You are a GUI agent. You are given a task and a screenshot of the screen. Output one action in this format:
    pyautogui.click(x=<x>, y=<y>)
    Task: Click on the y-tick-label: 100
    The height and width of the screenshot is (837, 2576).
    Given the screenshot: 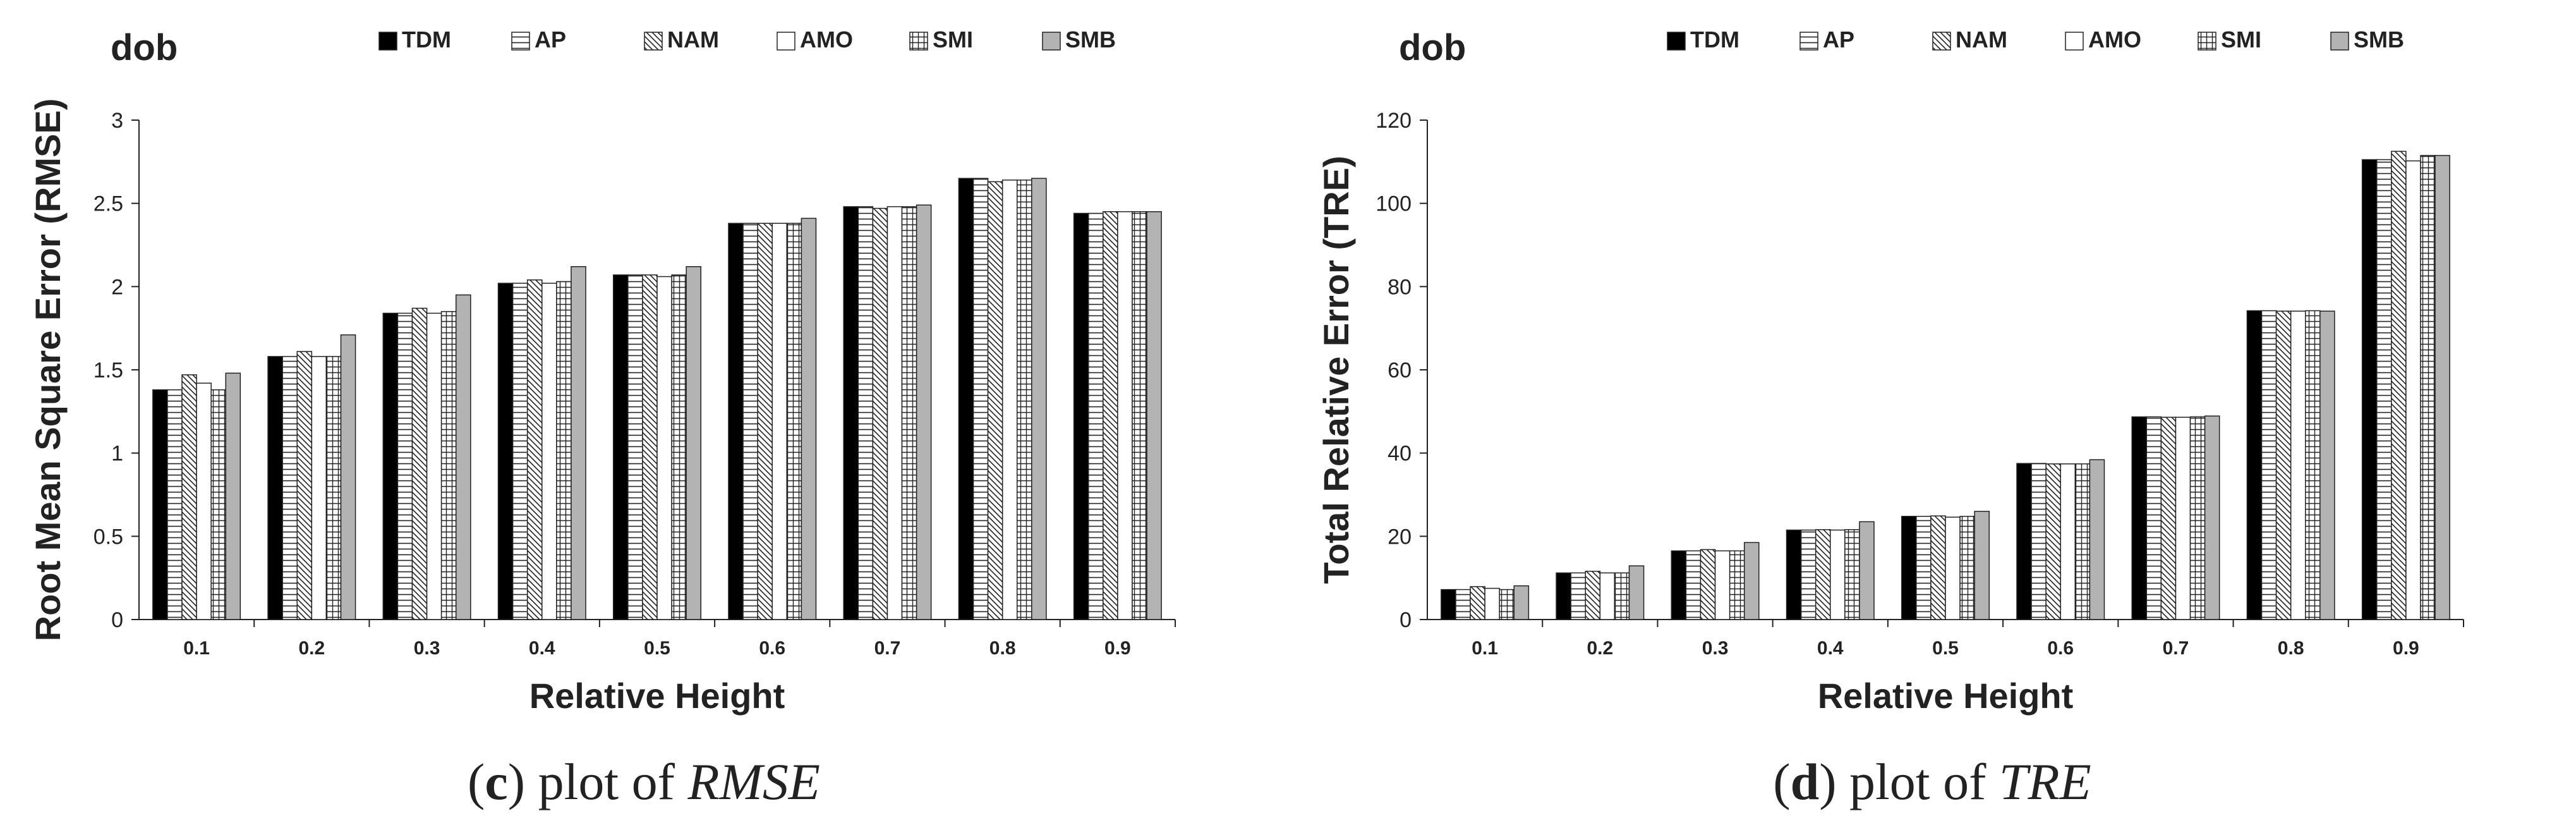 What is the action you would take?
    pyautogui.click(x=1394, y=204)
    